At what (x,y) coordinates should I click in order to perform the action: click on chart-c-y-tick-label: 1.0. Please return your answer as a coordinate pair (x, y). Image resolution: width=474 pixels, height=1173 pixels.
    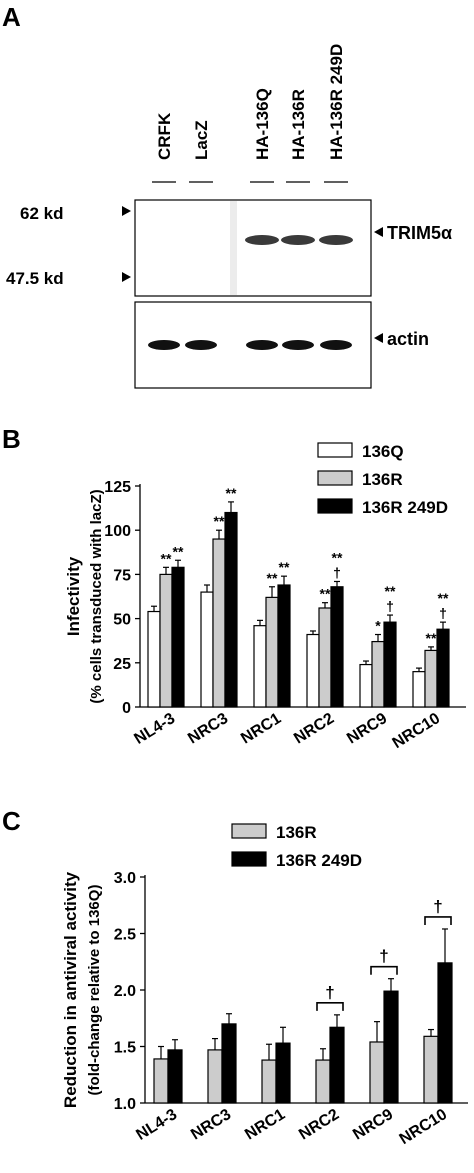
    Looking at the image, I should click on (125, 1104).